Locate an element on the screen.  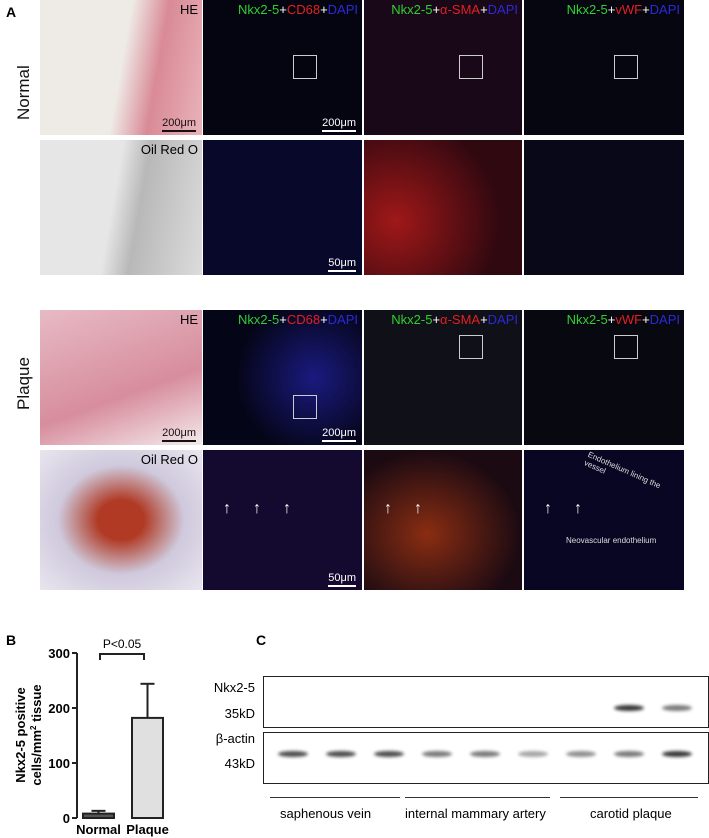
micrograph-r4-c1: Oil Red O is located at coordinates (121, 520).